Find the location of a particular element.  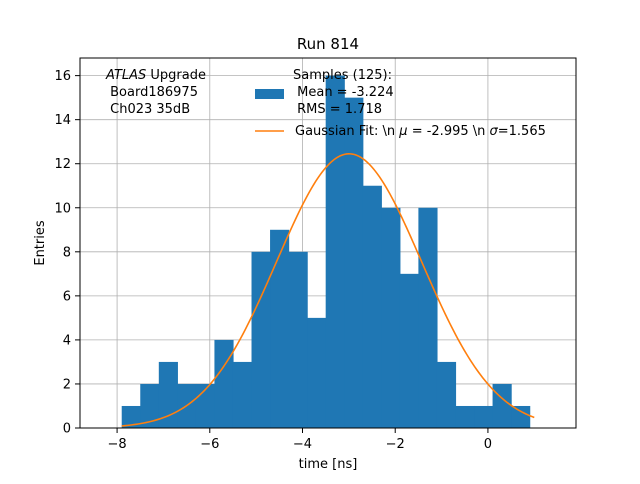

y-tick-label: 8 is located at coordinates (67, 252).